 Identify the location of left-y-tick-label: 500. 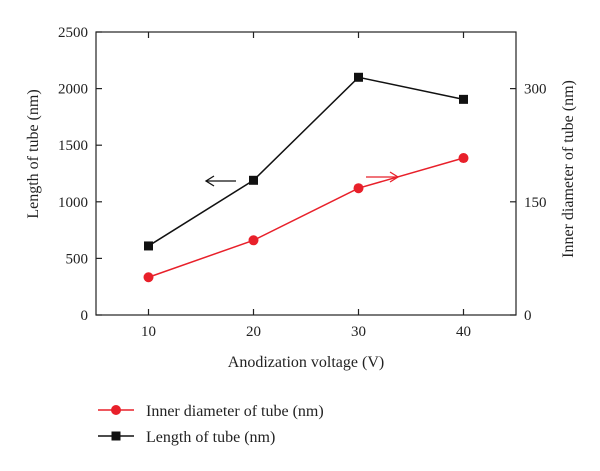
(77, 259).